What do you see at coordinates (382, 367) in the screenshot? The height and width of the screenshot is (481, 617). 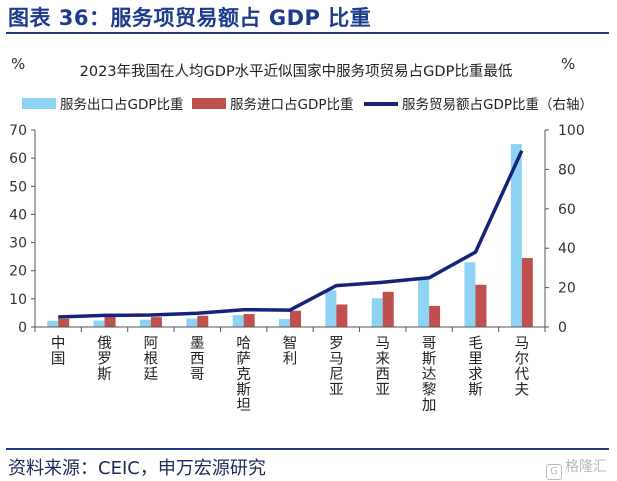 I see `x-tick-label: 马来西亚` at bounding box center [382, 367].